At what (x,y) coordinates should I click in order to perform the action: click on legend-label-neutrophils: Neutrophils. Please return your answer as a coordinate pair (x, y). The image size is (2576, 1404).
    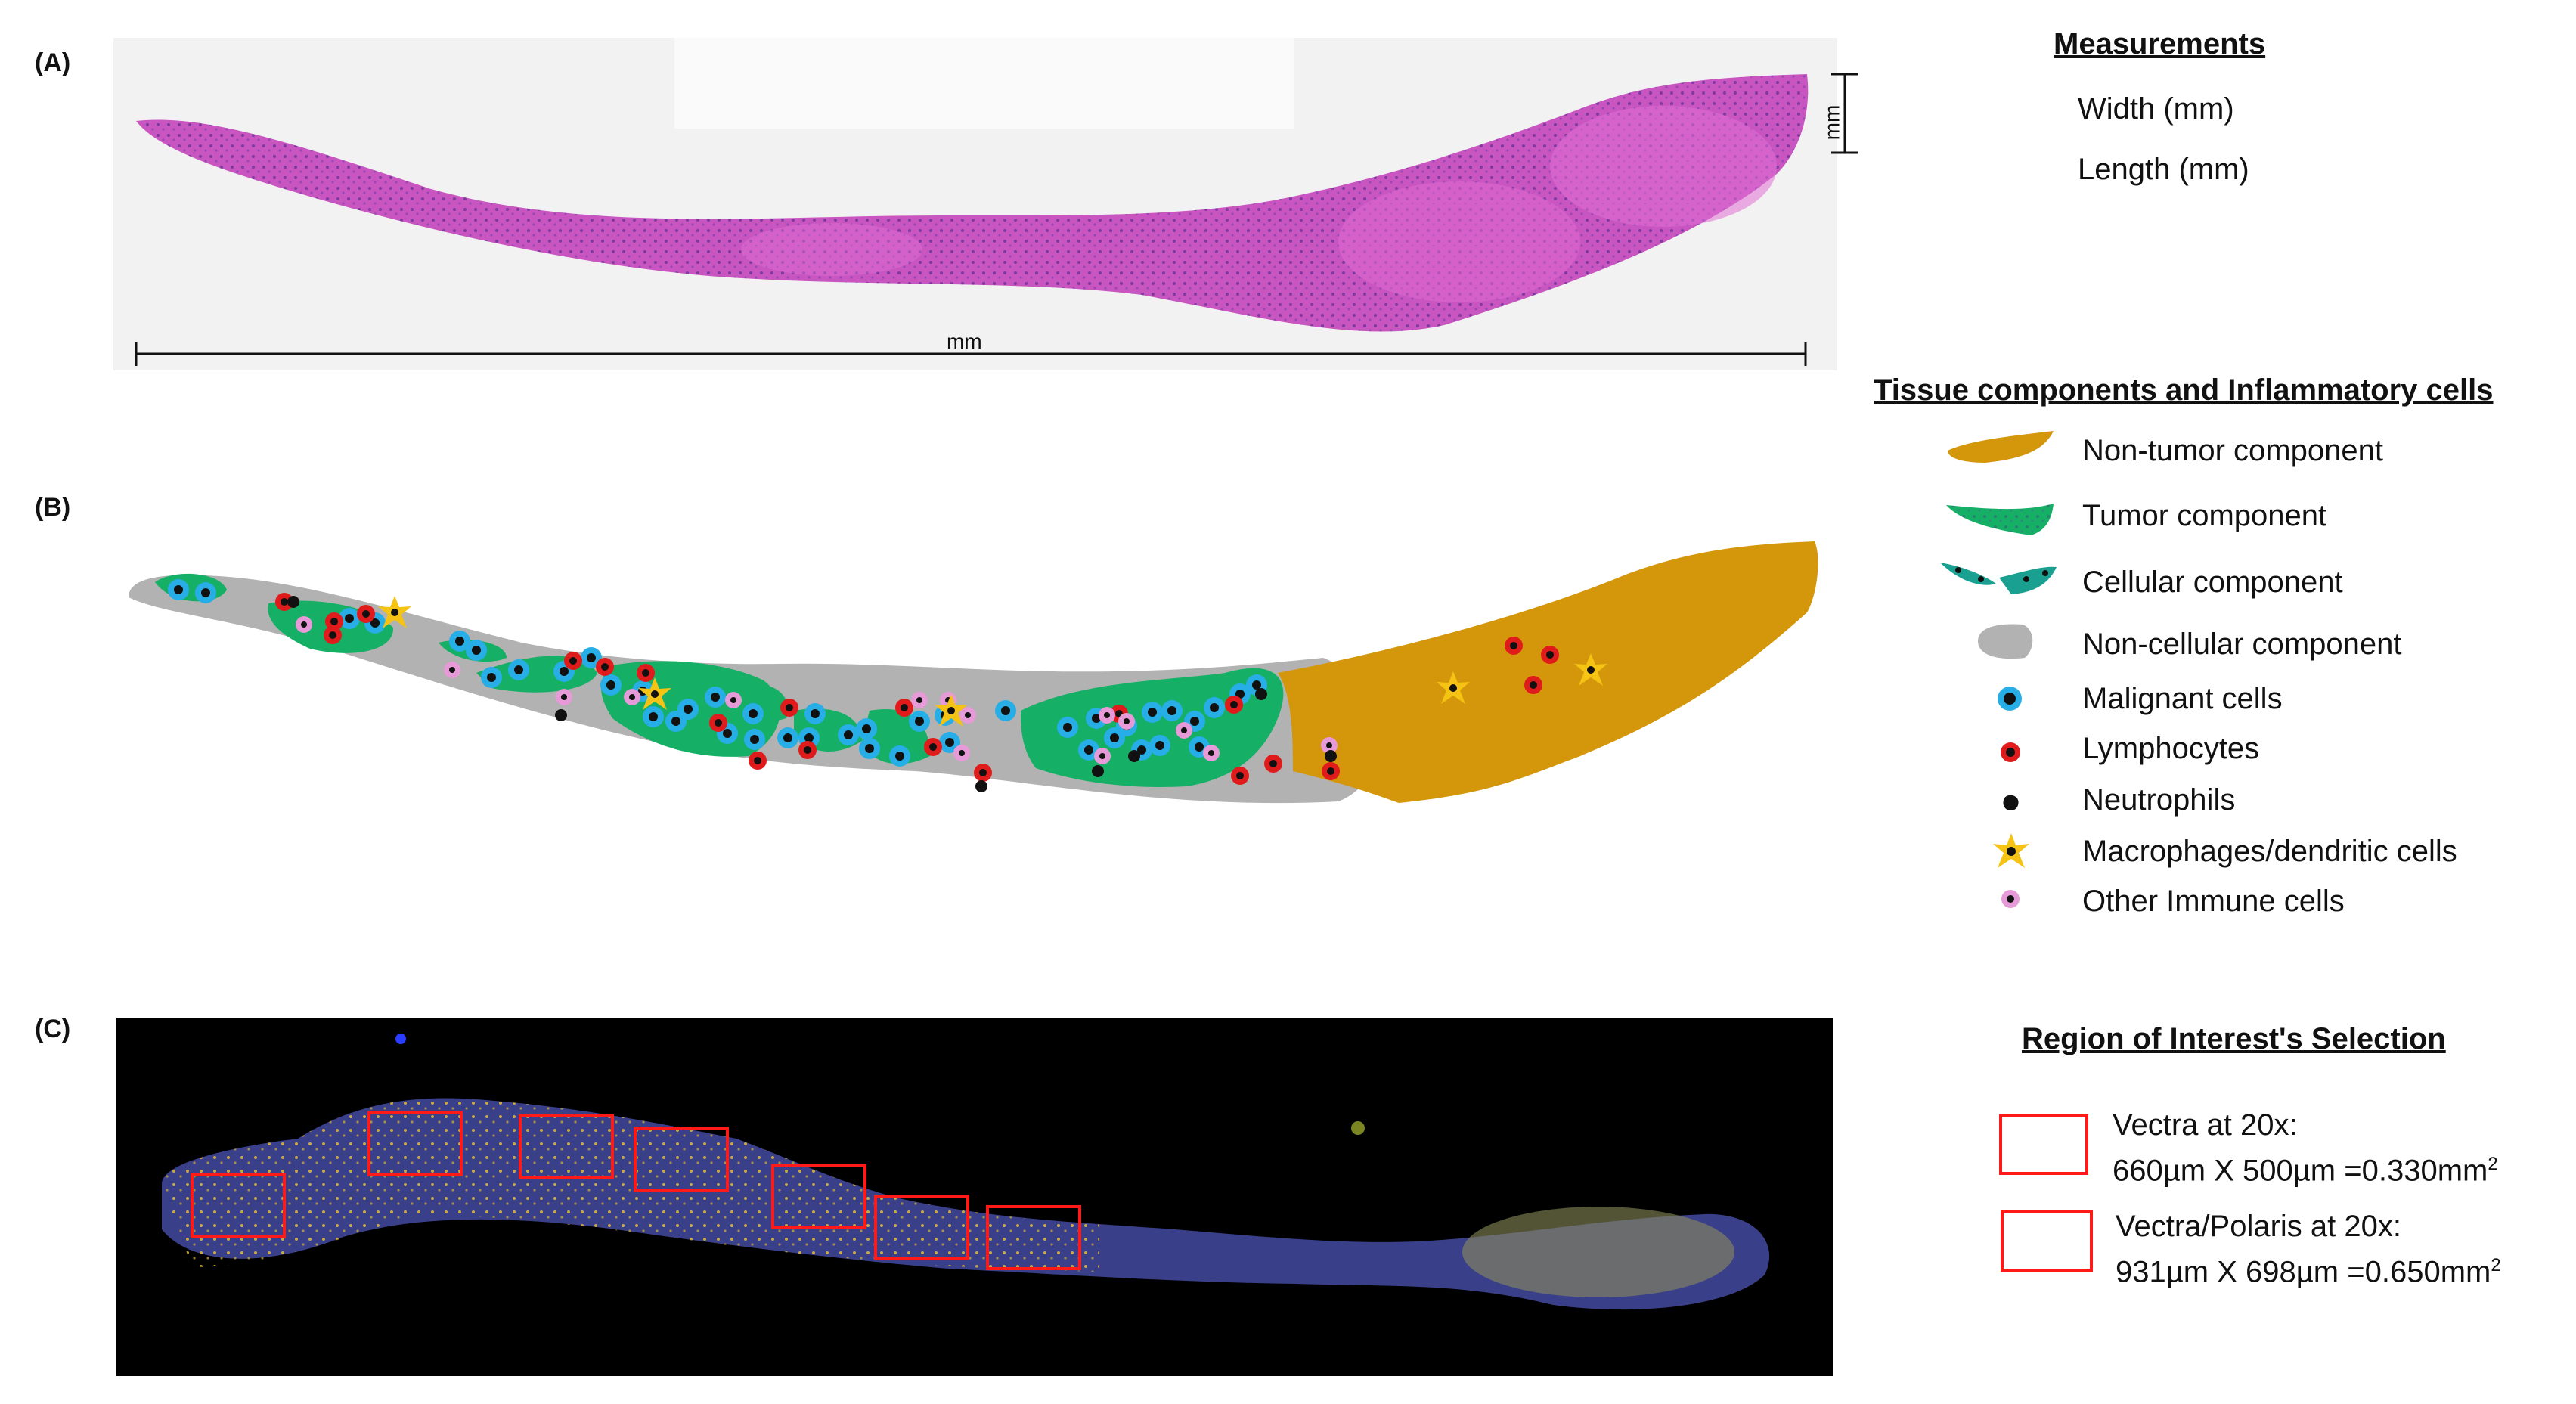
    Looking at the image, I should click on (2159, 800).